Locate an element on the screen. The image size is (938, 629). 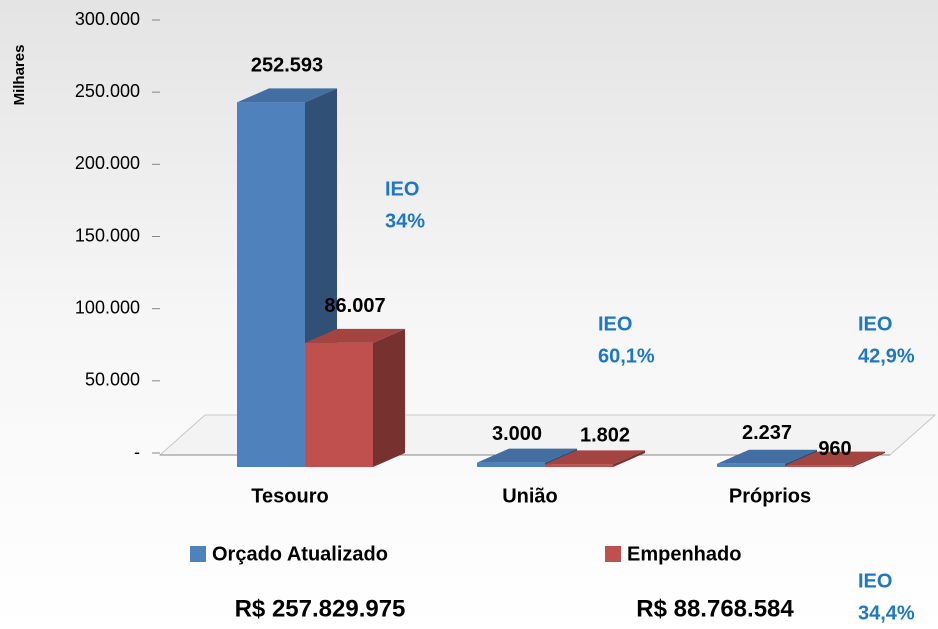
x-tick-label: União is located at coordinates (530, 496).